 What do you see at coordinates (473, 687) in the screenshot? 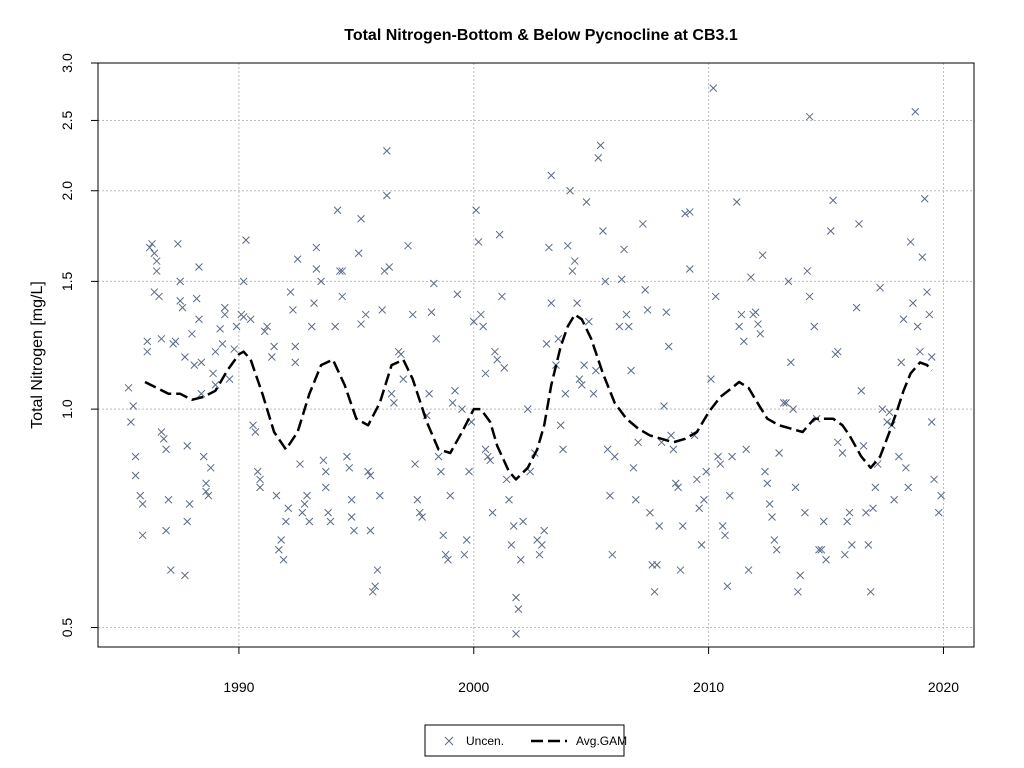
I see `x-tick-label: 2000` at bounding box center [473, 687].